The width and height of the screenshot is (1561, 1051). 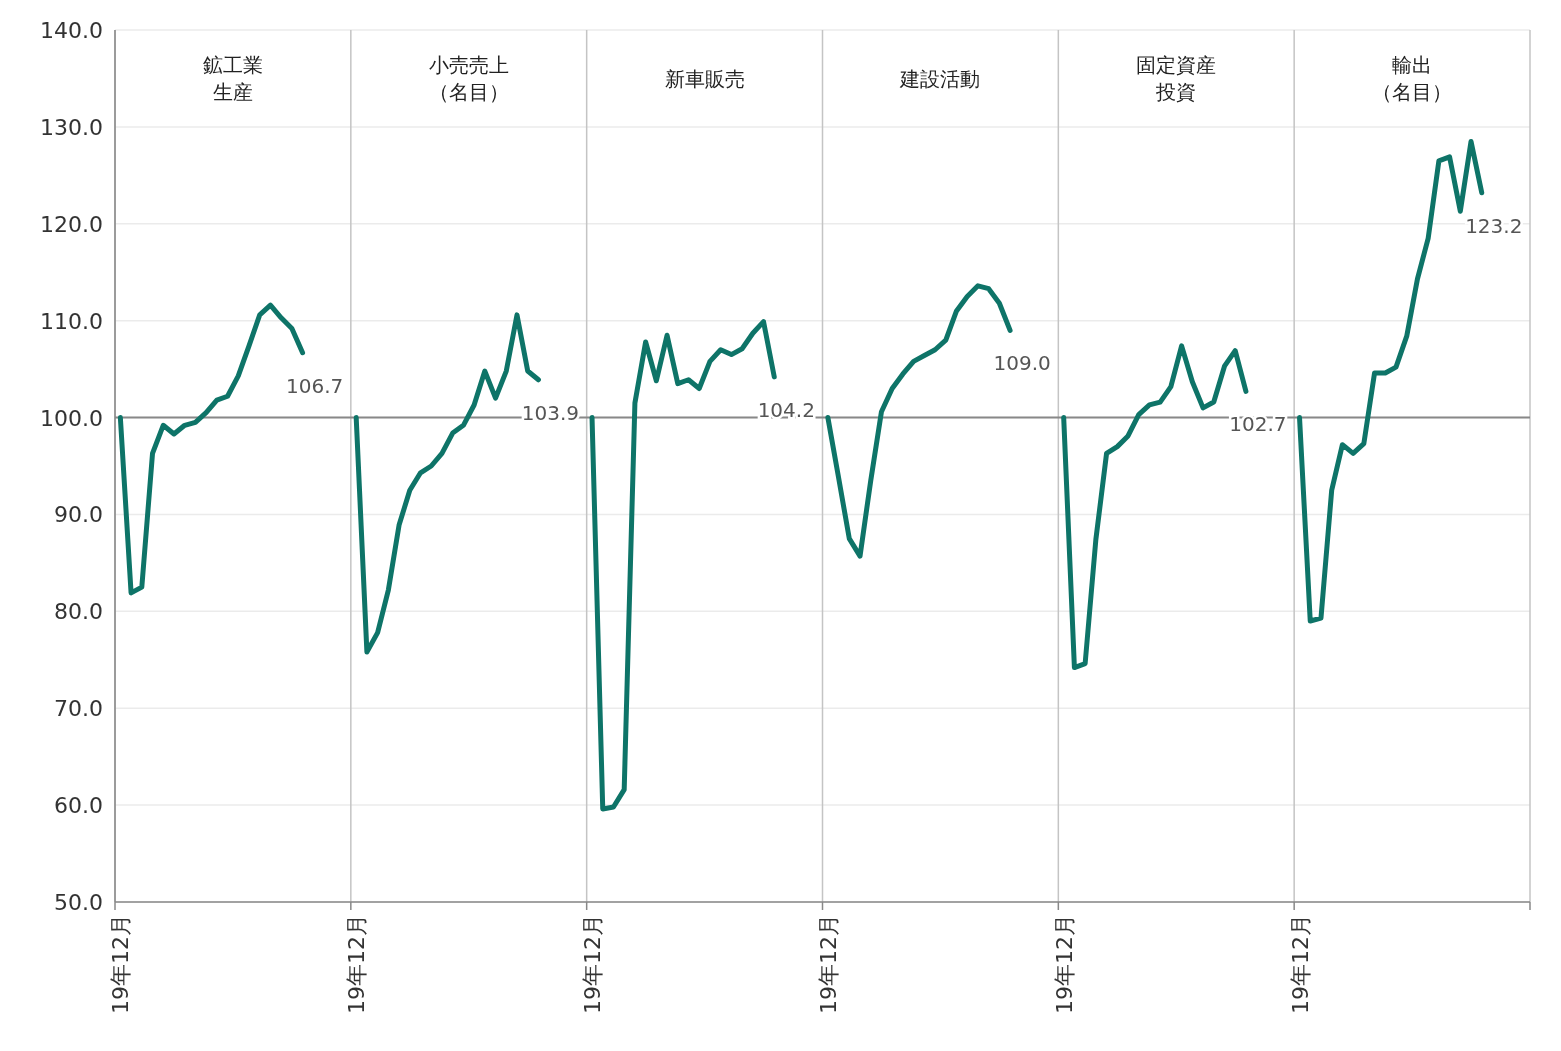 I want to click on y-tick-label: 50.0, so click(x=78, y=902).